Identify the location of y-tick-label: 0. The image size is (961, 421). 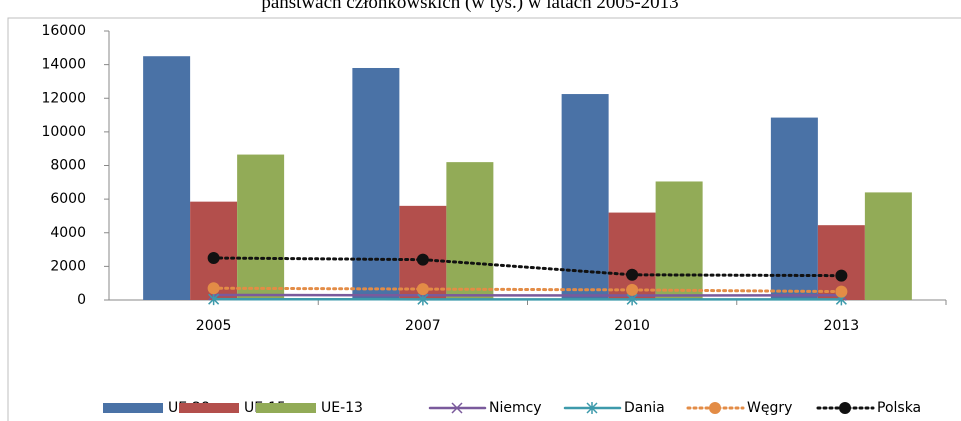
(81, 300).